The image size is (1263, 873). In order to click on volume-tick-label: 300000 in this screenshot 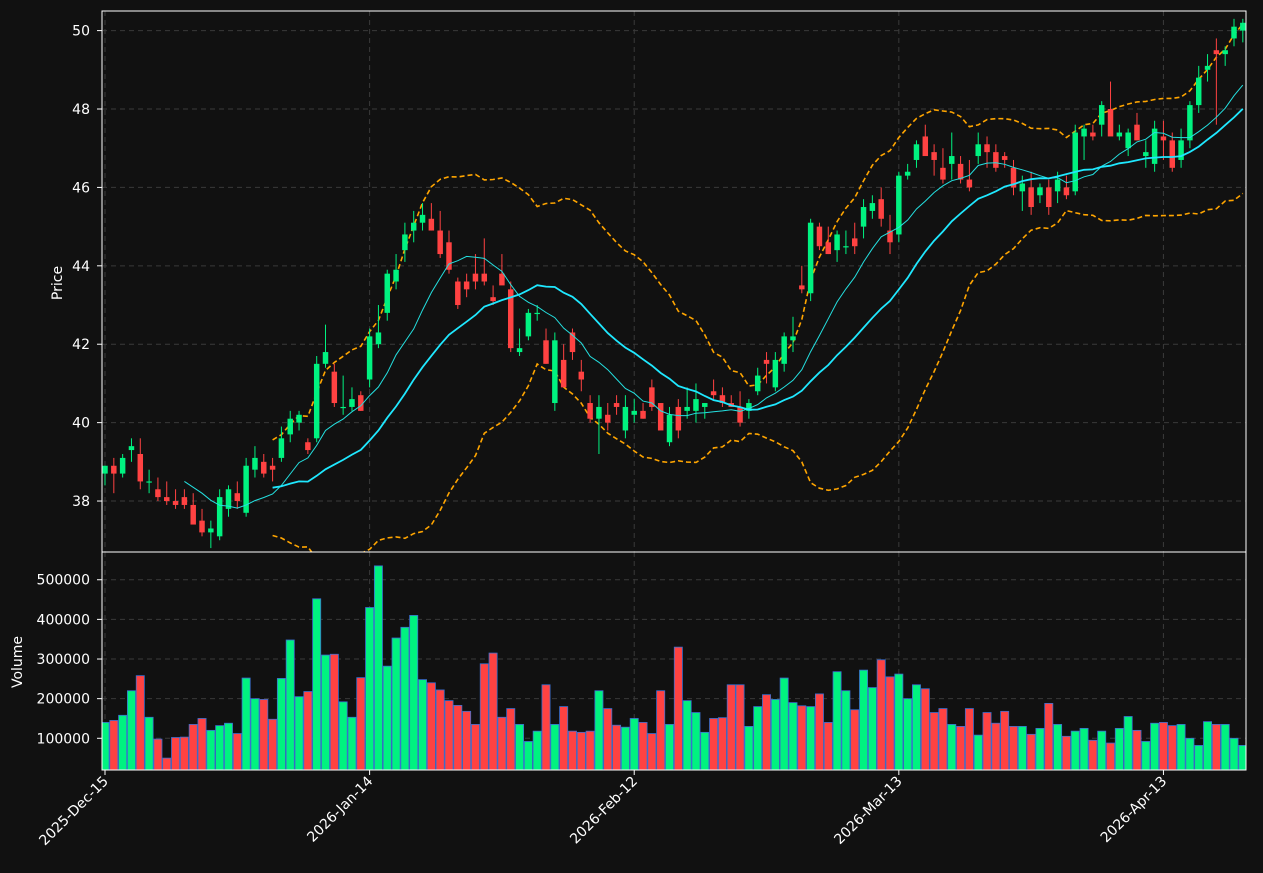, I will do `click(63, 660)`.